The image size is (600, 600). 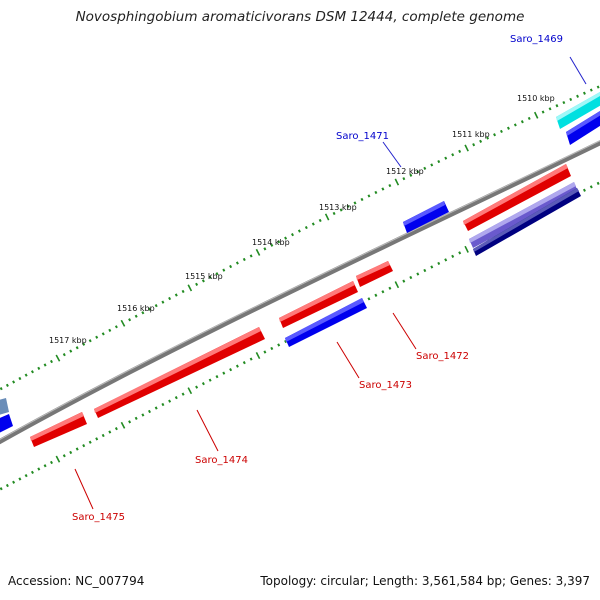 What do you see at coordinates (583, 128) in the screenshot?
I see `gene-feature-blue-right` at bounding box center [583, 128].